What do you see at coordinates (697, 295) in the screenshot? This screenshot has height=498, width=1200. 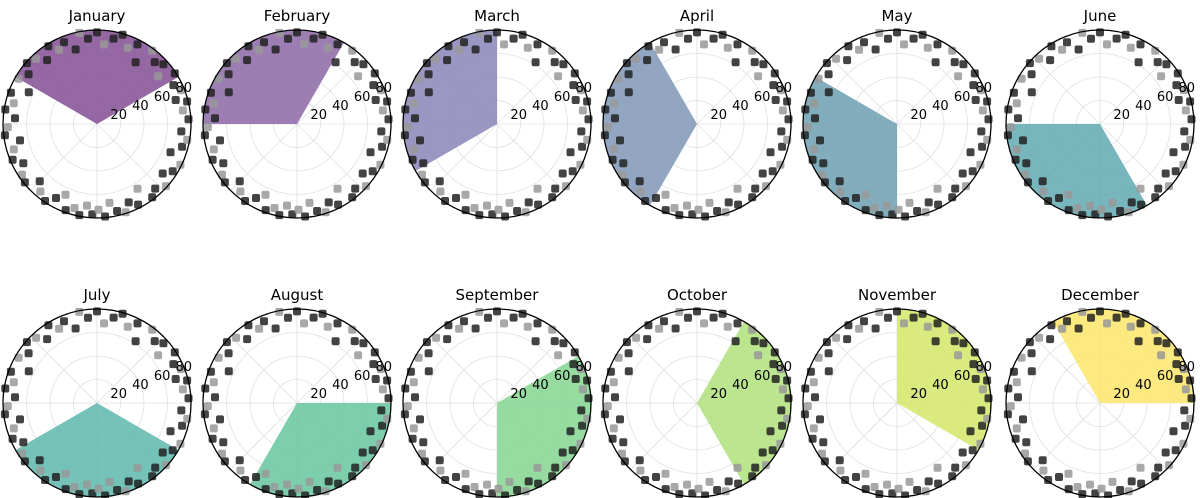 I see `panel-title: October` at bounding box center [697, 295].